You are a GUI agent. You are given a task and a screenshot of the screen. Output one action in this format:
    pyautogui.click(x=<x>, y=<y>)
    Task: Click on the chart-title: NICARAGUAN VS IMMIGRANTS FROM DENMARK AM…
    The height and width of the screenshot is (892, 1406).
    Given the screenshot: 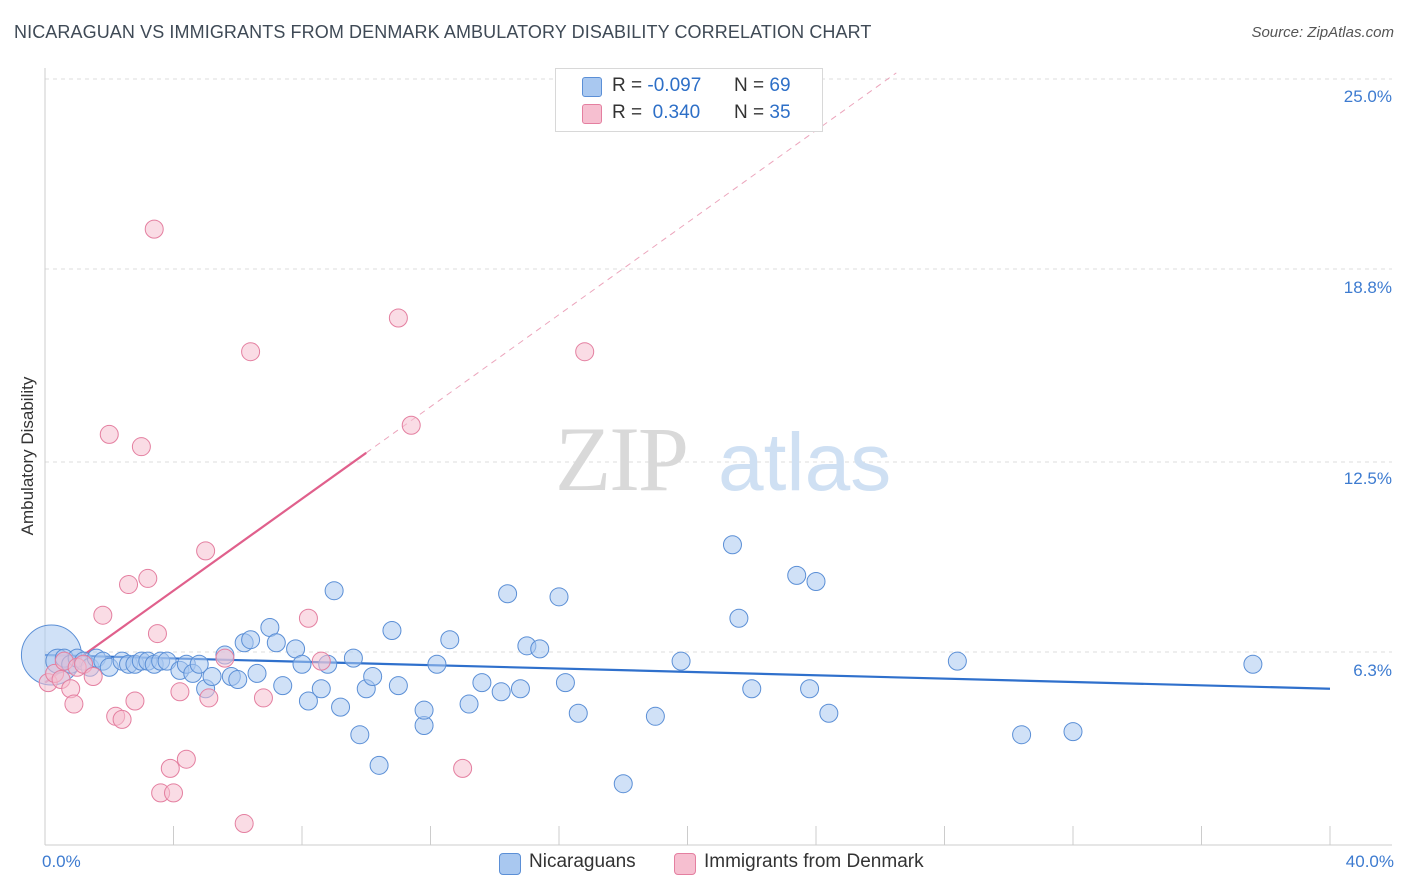 What is the action you would take?
    pyautogui.click(x=443, y=32)
    